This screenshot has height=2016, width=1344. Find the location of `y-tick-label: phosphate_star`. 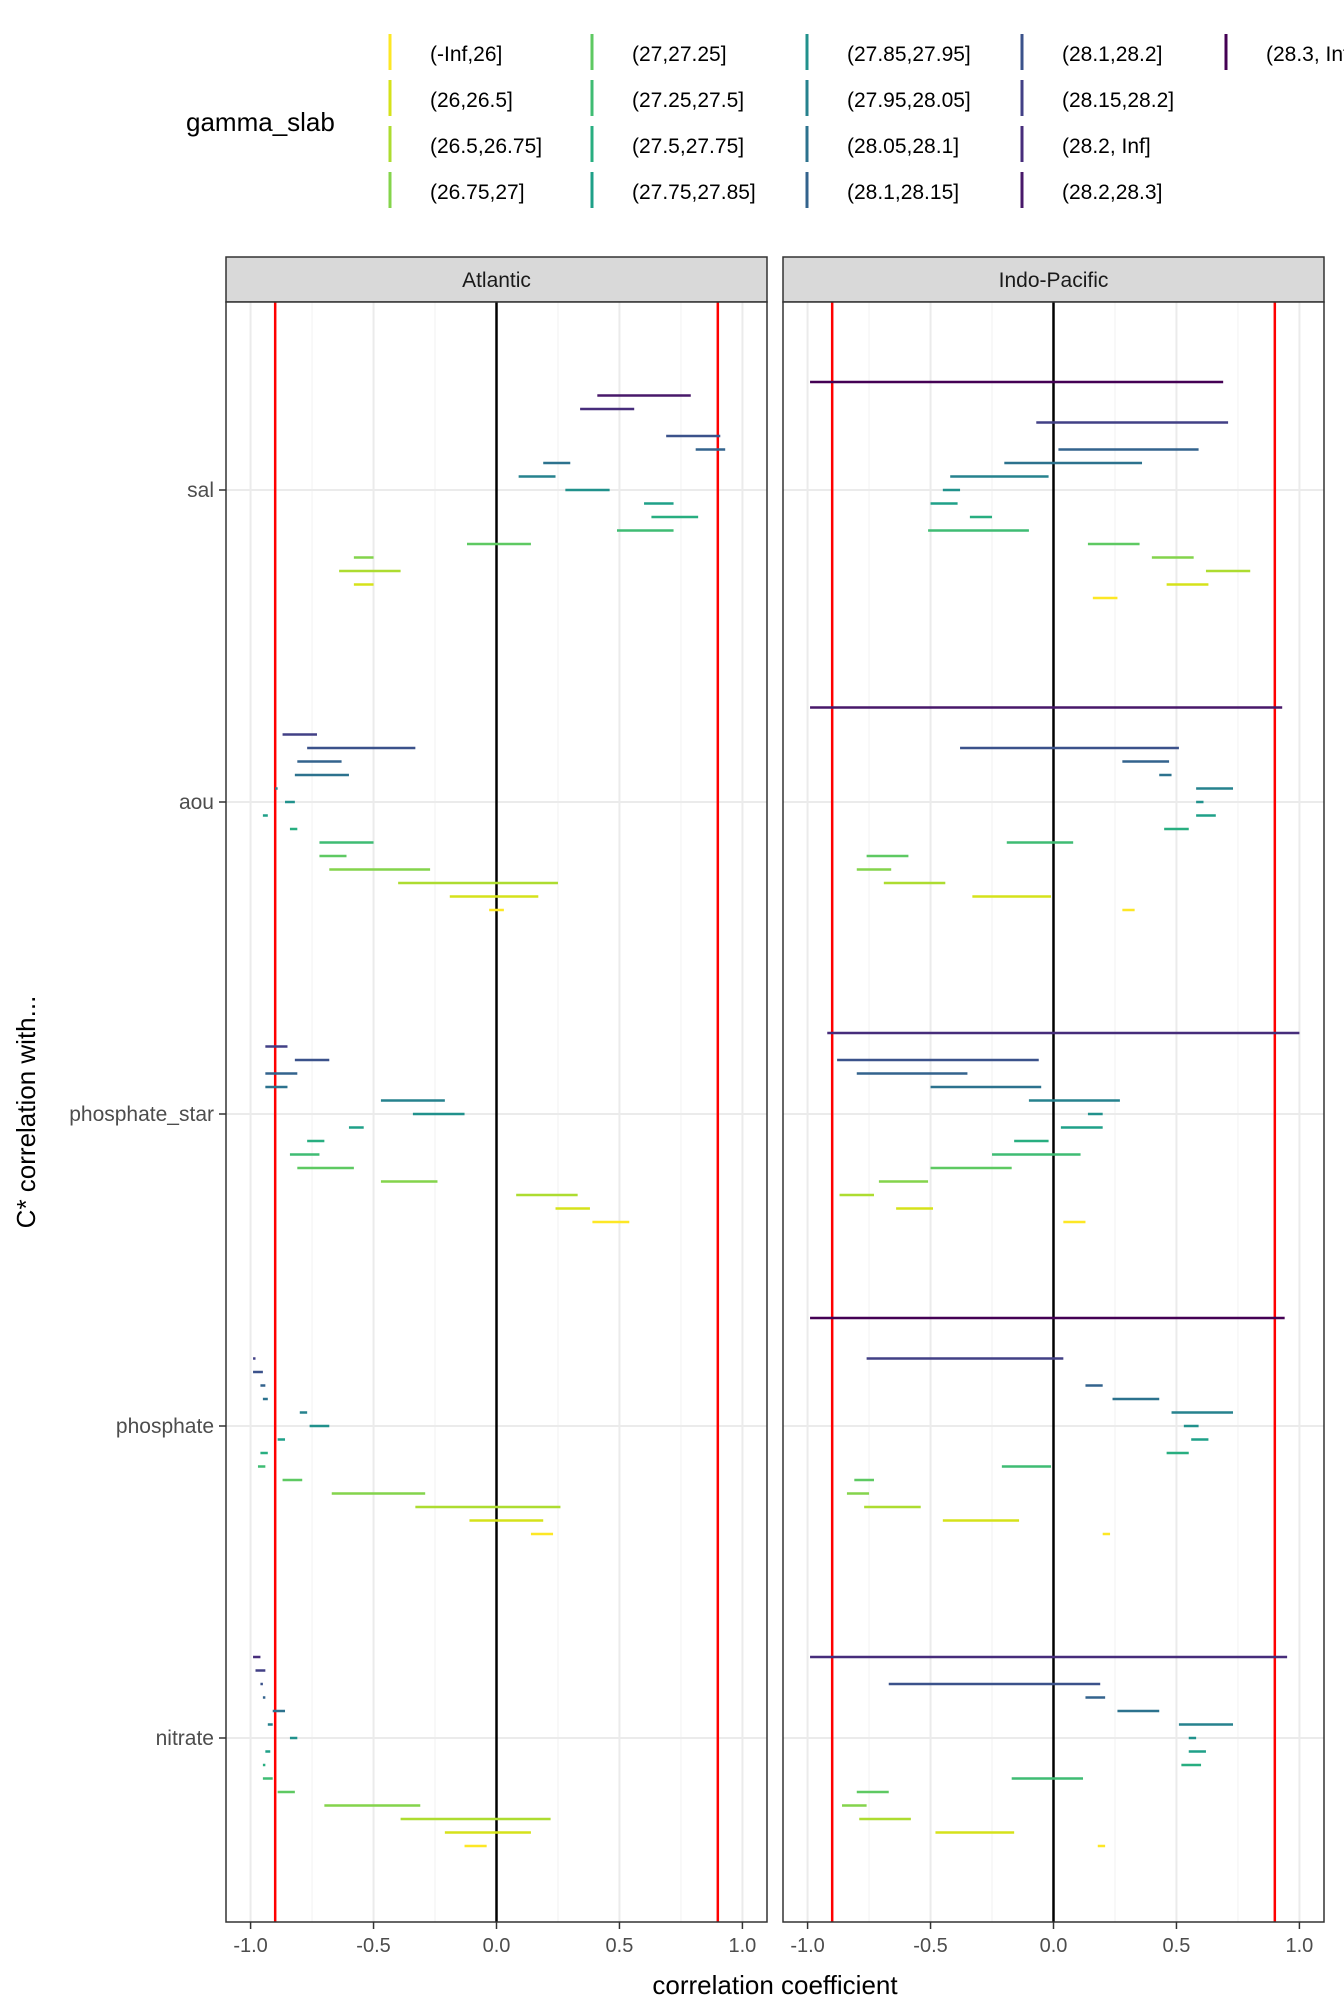

y-tick-label: phosphate_star is located at coordinates (141, 1114).